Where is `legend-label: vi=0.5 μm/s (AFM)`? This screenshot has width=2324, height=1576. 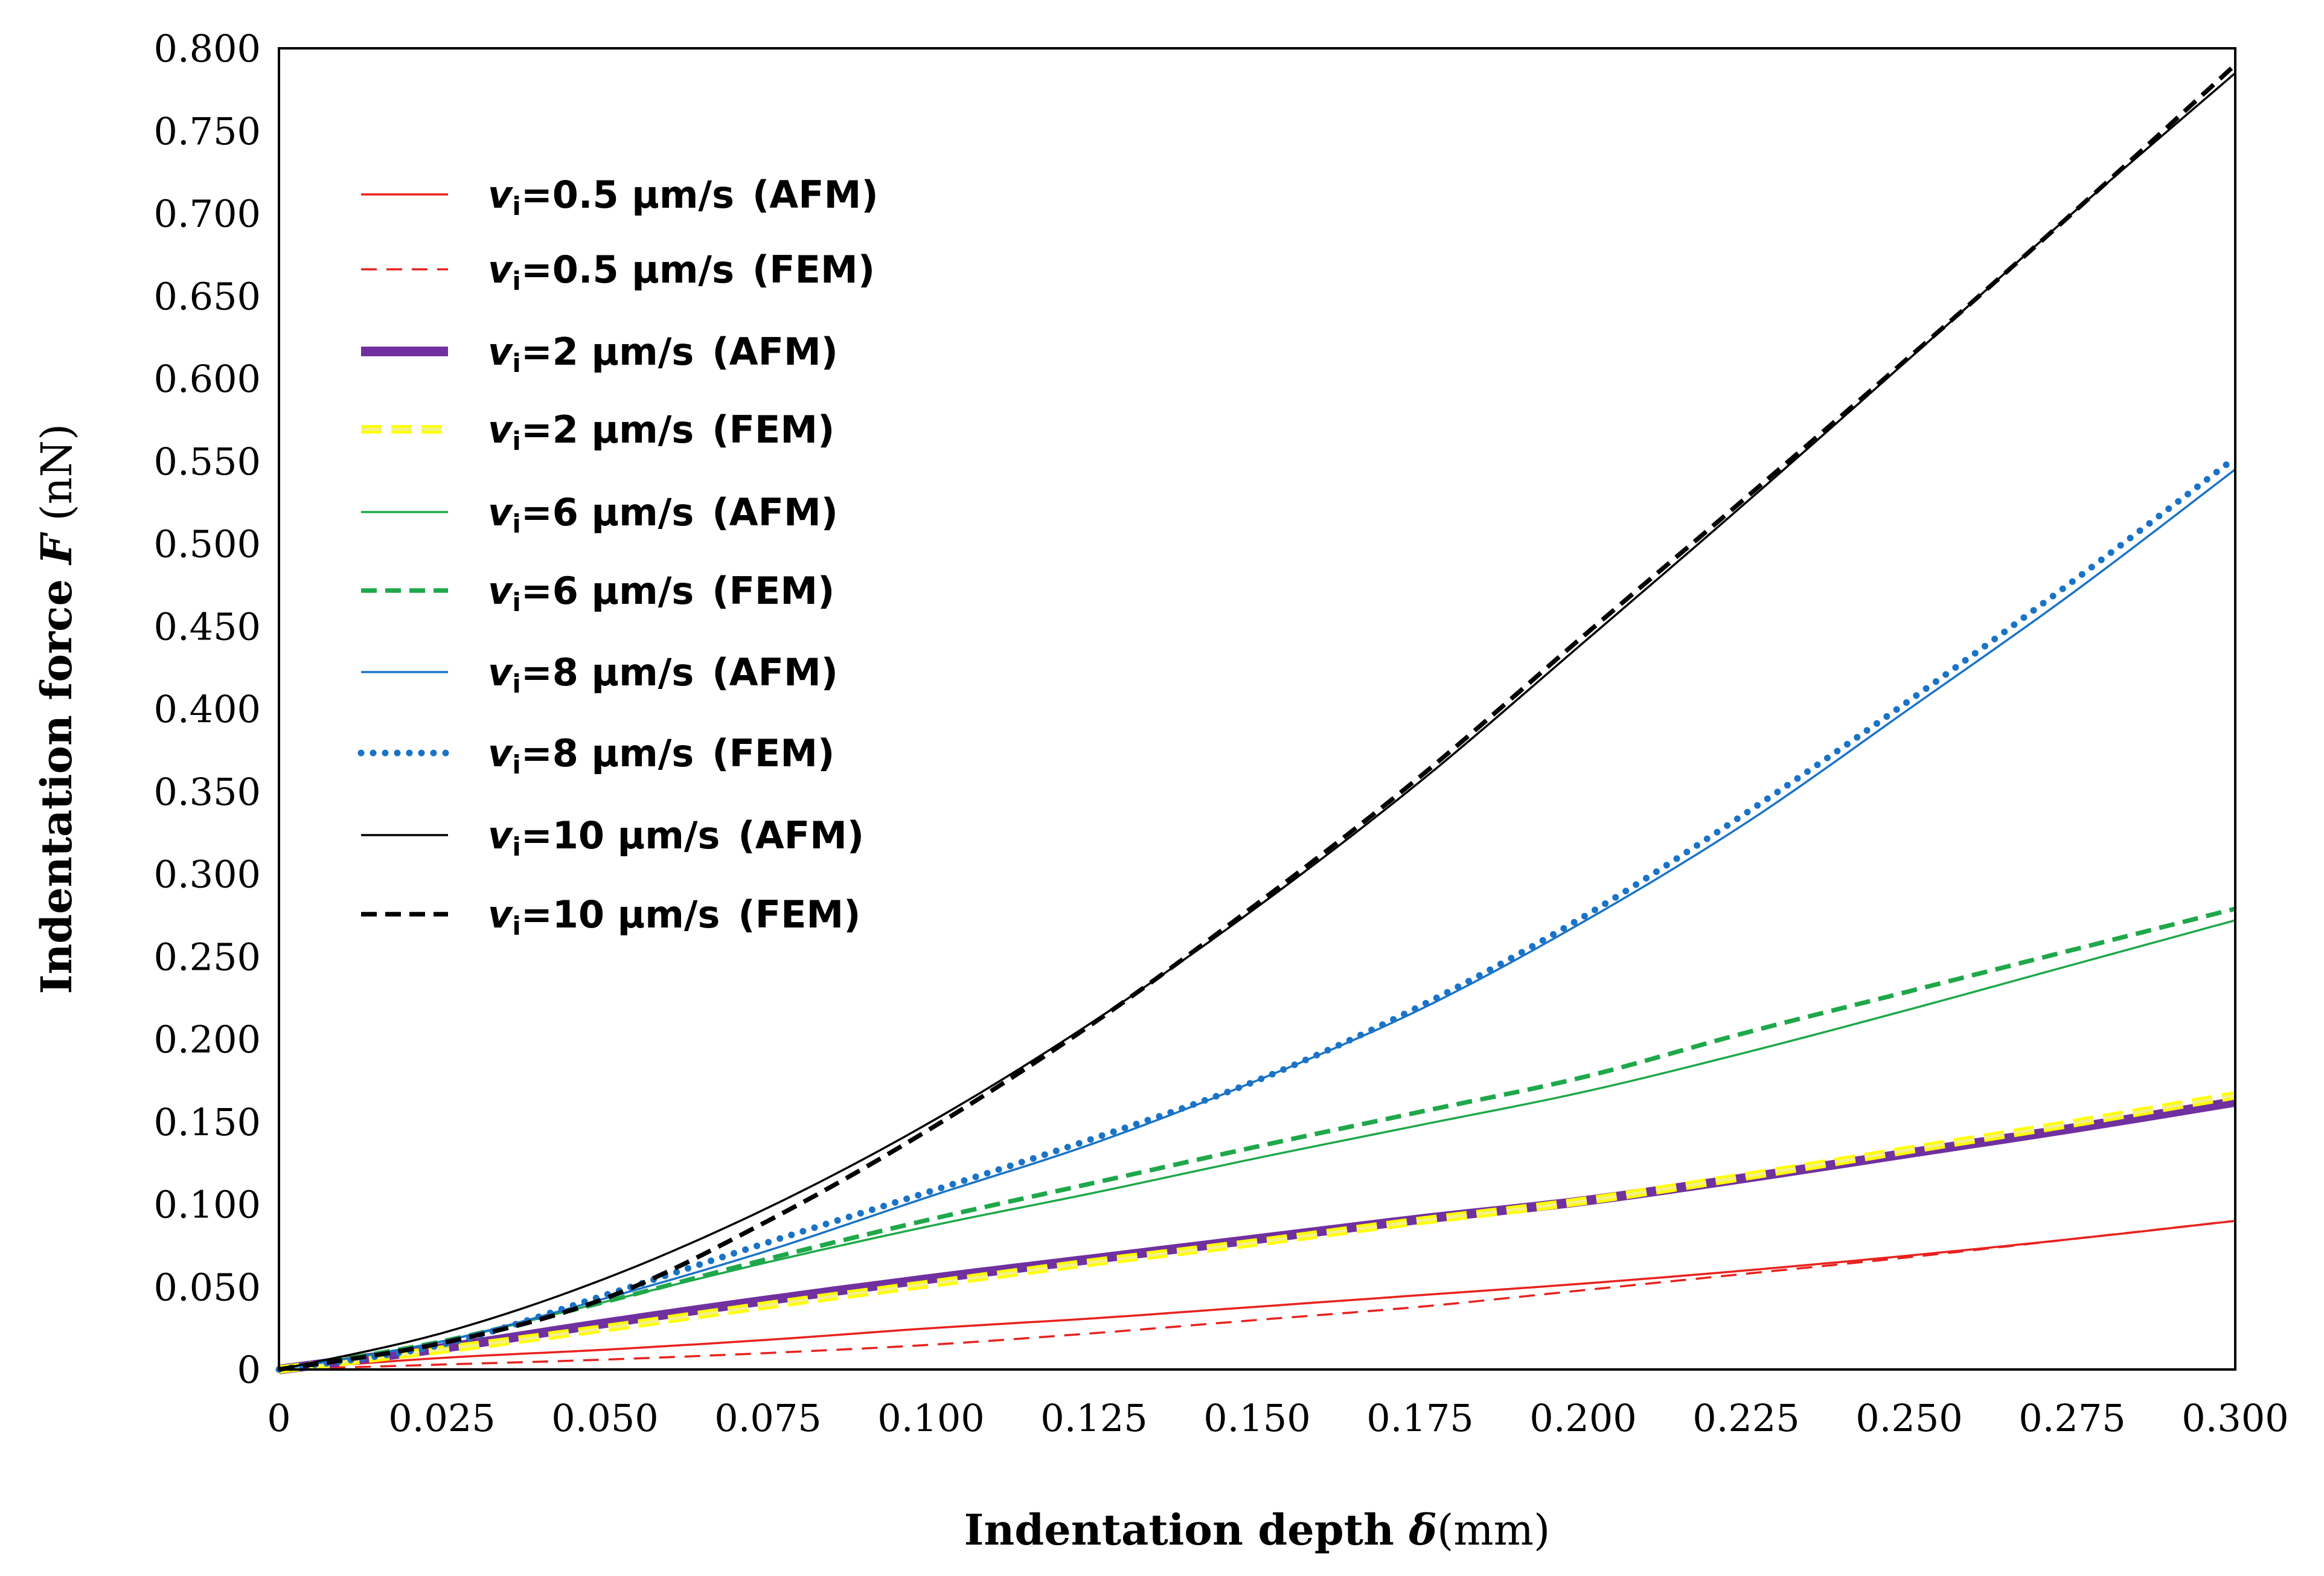 legend-label: vi=0.5 μm/s (AFM) is located at coordinates (684, 197).